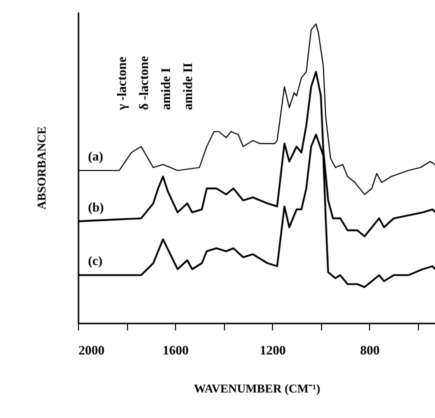  What do you see at coordinates (96, 156) in the screenshot?
I see `series-label: (a)` at bounding box center [96, 156].